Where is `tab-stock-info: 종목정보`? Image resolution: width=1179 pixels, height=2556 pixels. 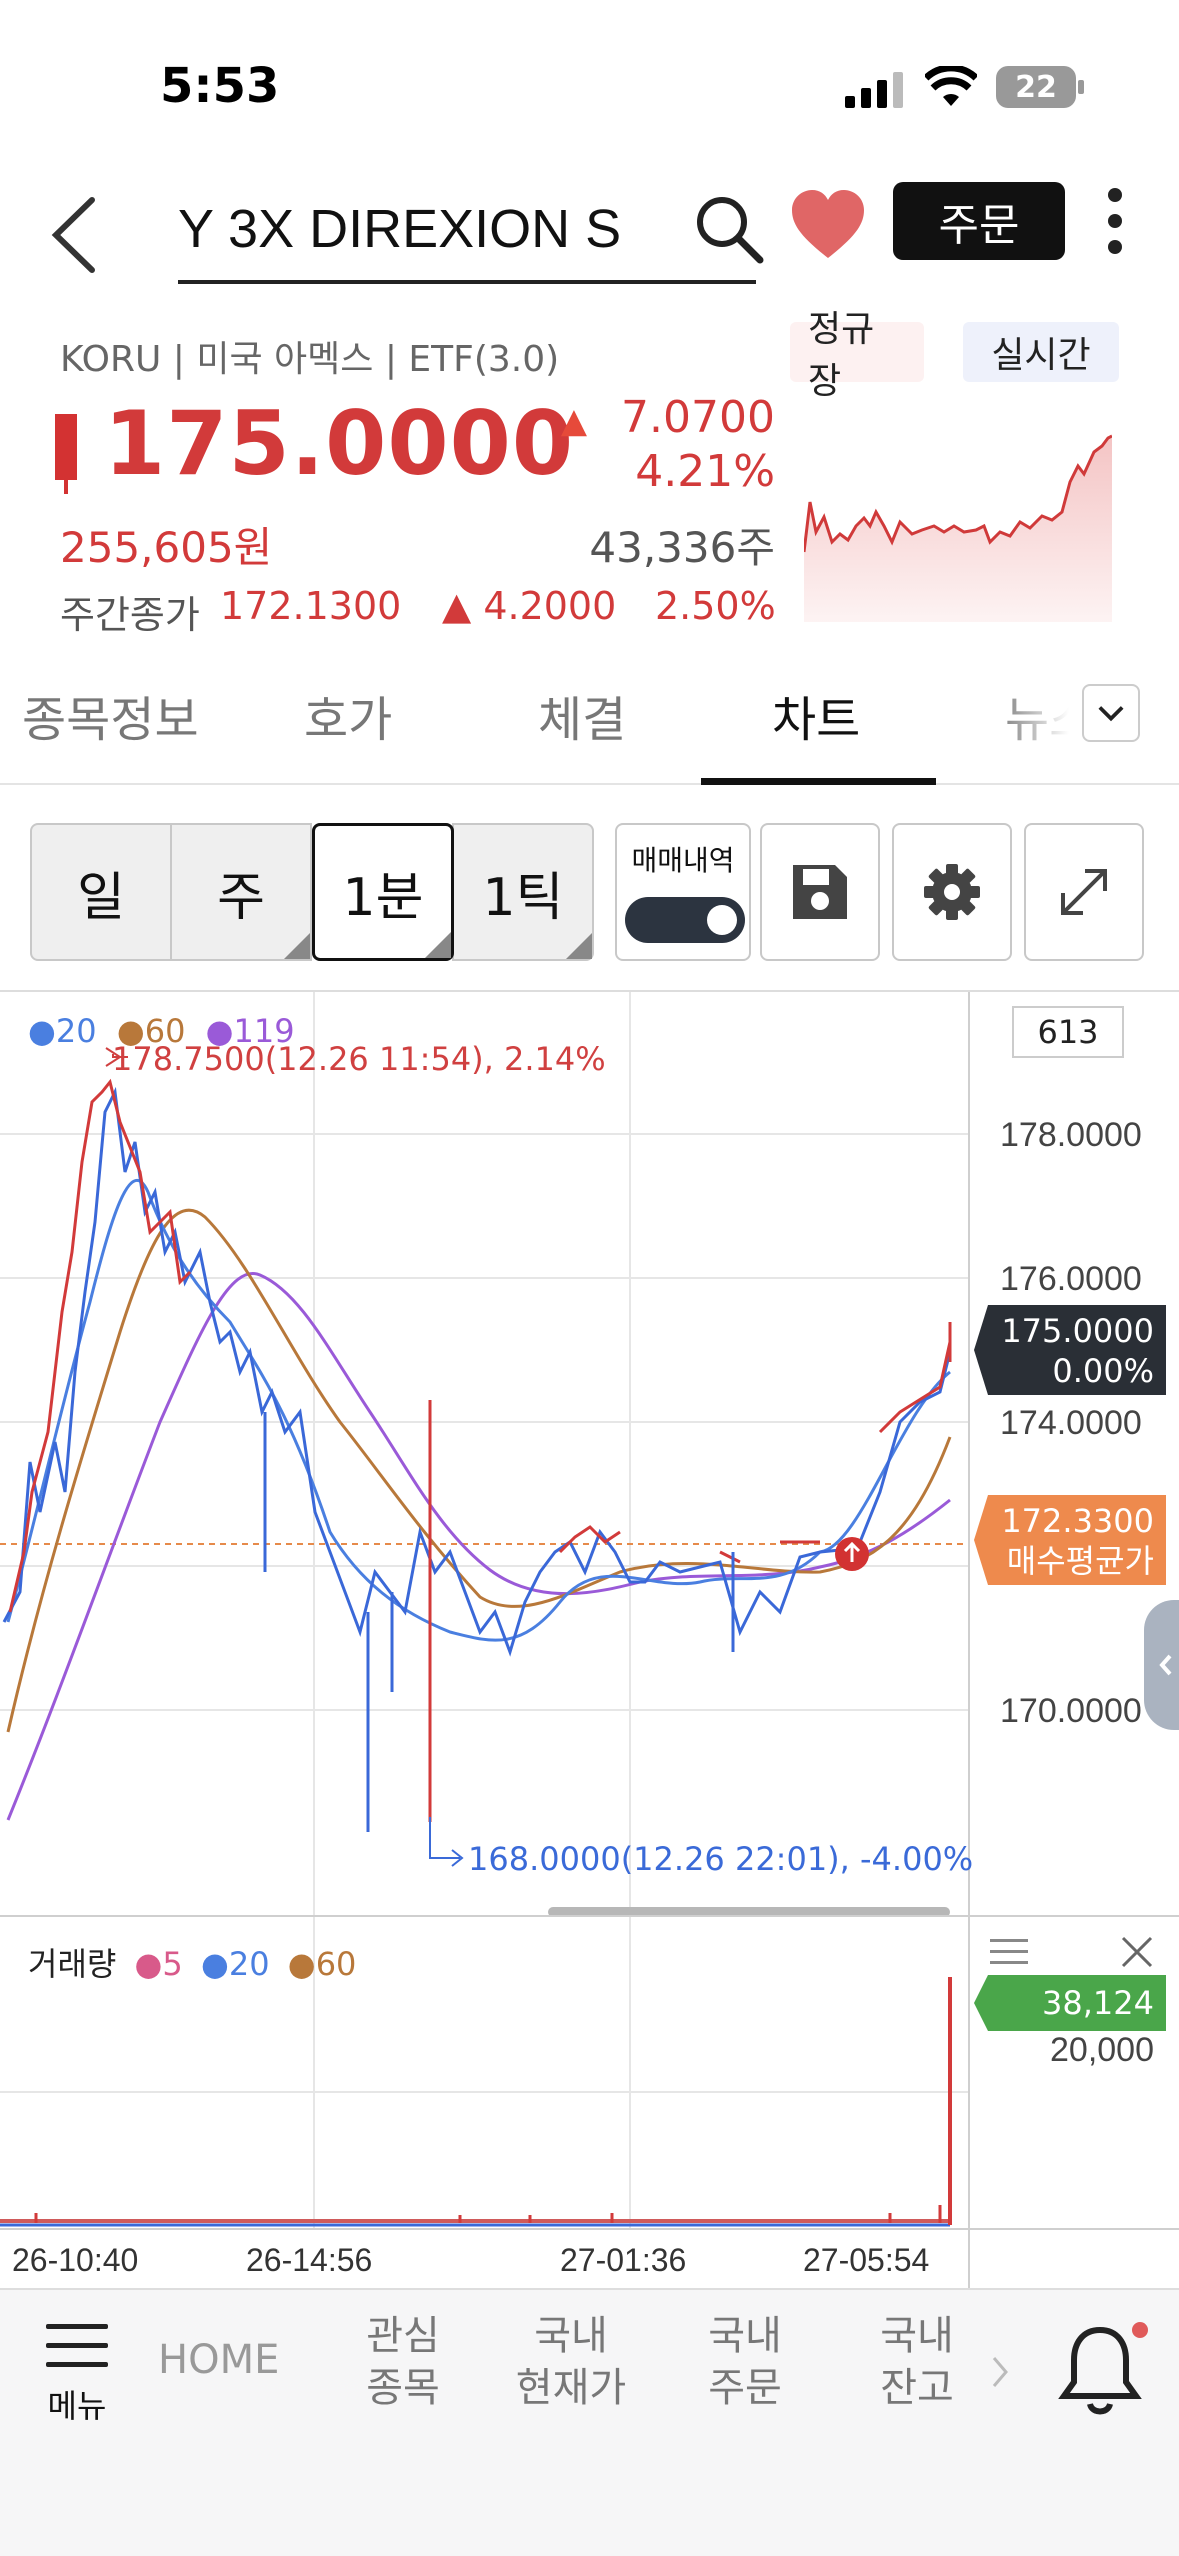 tab-stock-info: 종목정보 is located at coordinates (110, 720).